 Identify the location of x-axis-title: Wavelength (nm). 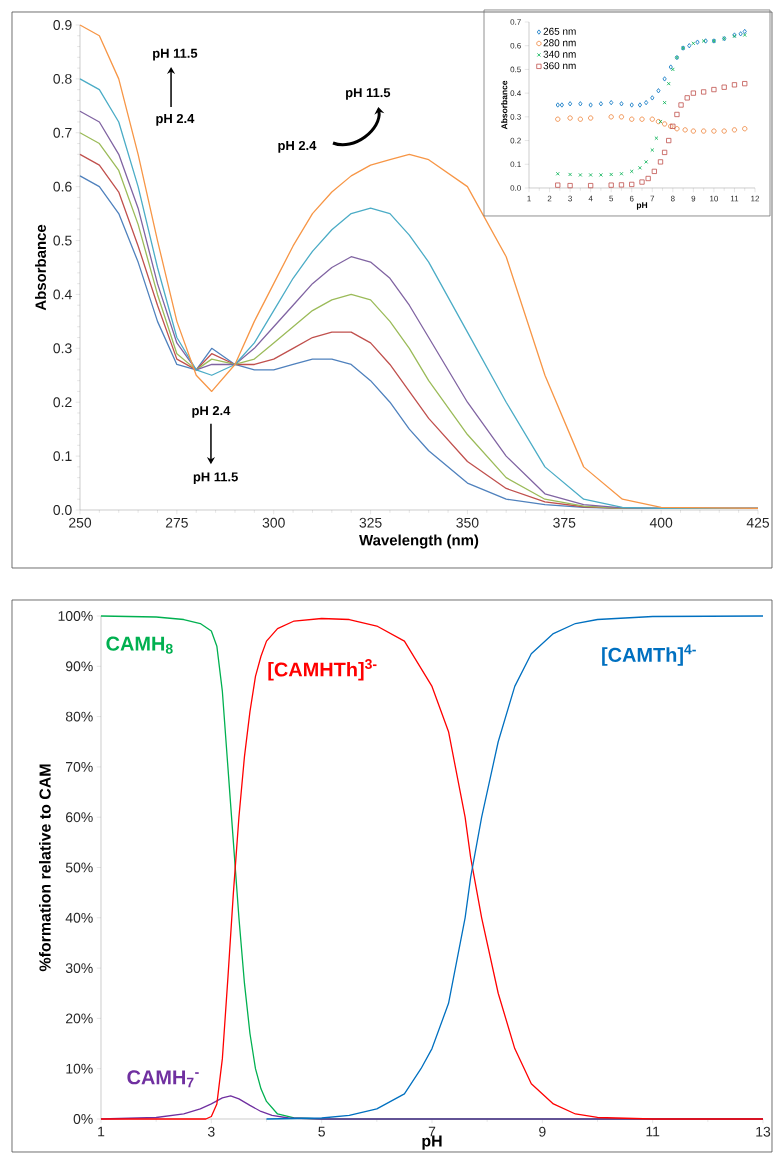
(419, 541).